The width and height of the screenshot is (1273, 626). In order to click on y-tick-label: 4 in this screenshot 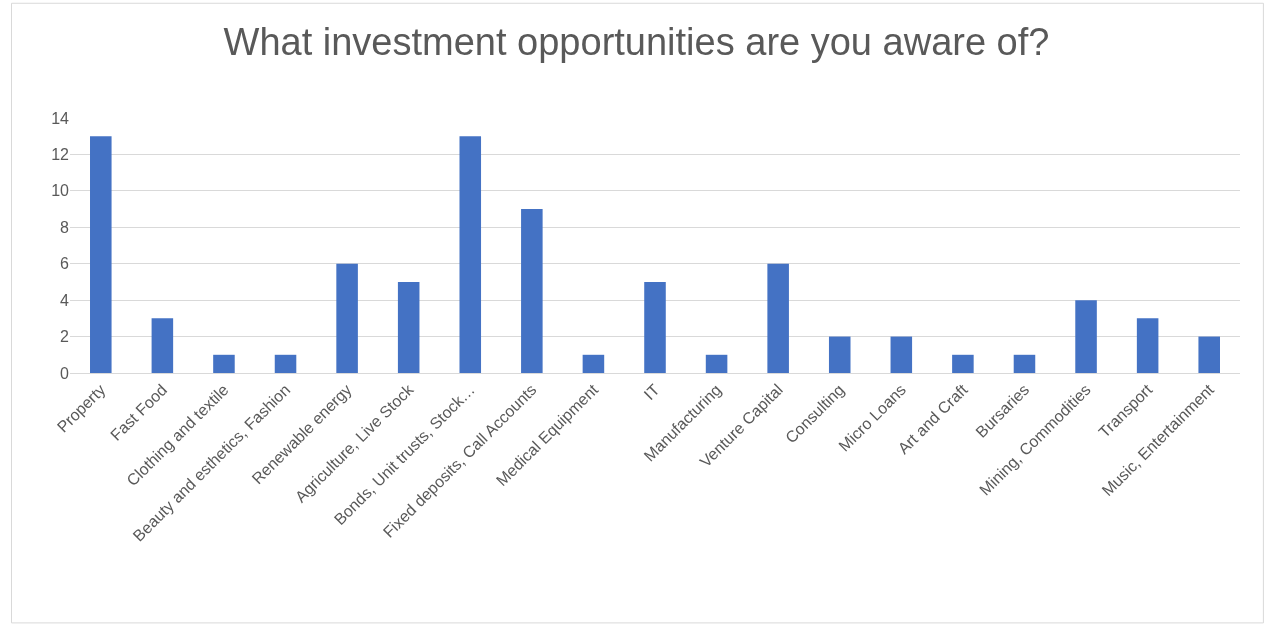, I will do `click(65, 300)`.